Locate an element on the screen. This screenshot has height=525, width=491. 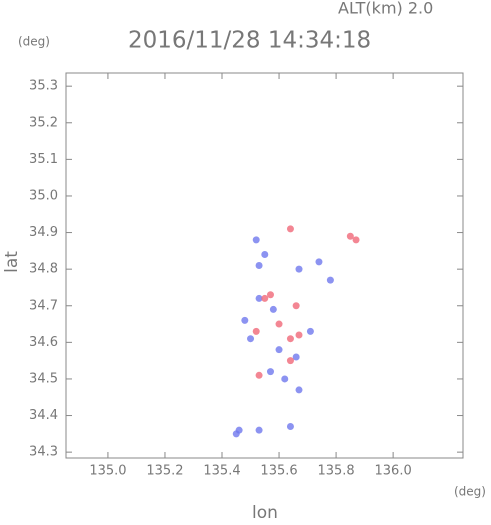
altitude-annotation: ALT(km) 2.0 is located at coordinates (385, 9).